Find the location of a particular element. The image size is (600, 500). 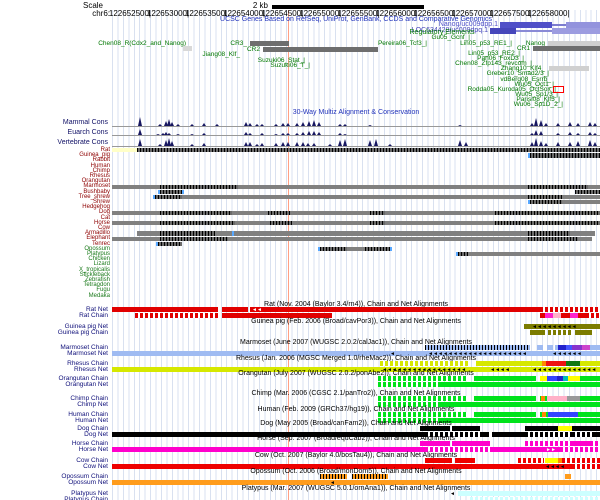

regulatory-item-label: vdBerg08_Esrrb_ is located at coordinates (525, 79).